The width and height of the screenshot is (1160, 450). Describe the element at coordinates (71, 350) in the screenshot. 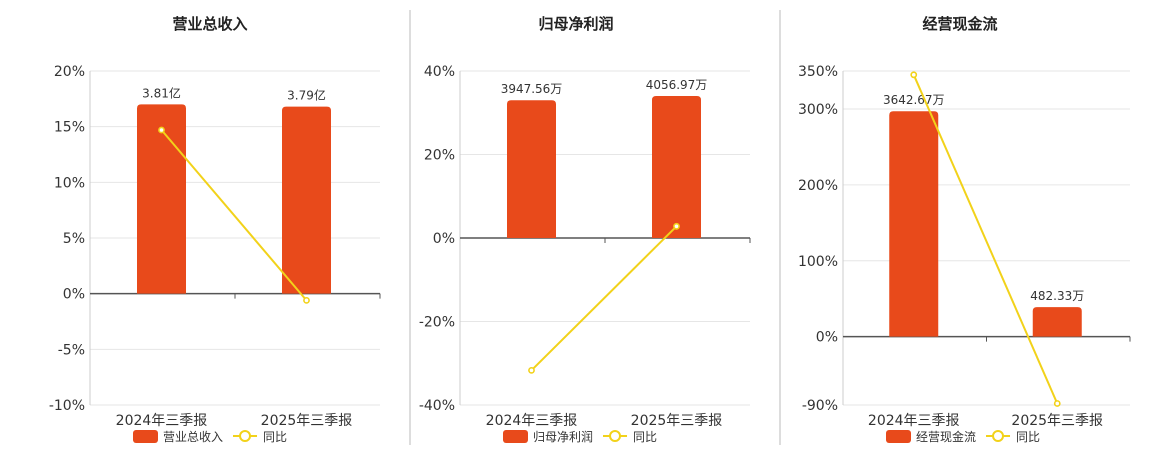

I see `y-tick-label: -5%` at that location.